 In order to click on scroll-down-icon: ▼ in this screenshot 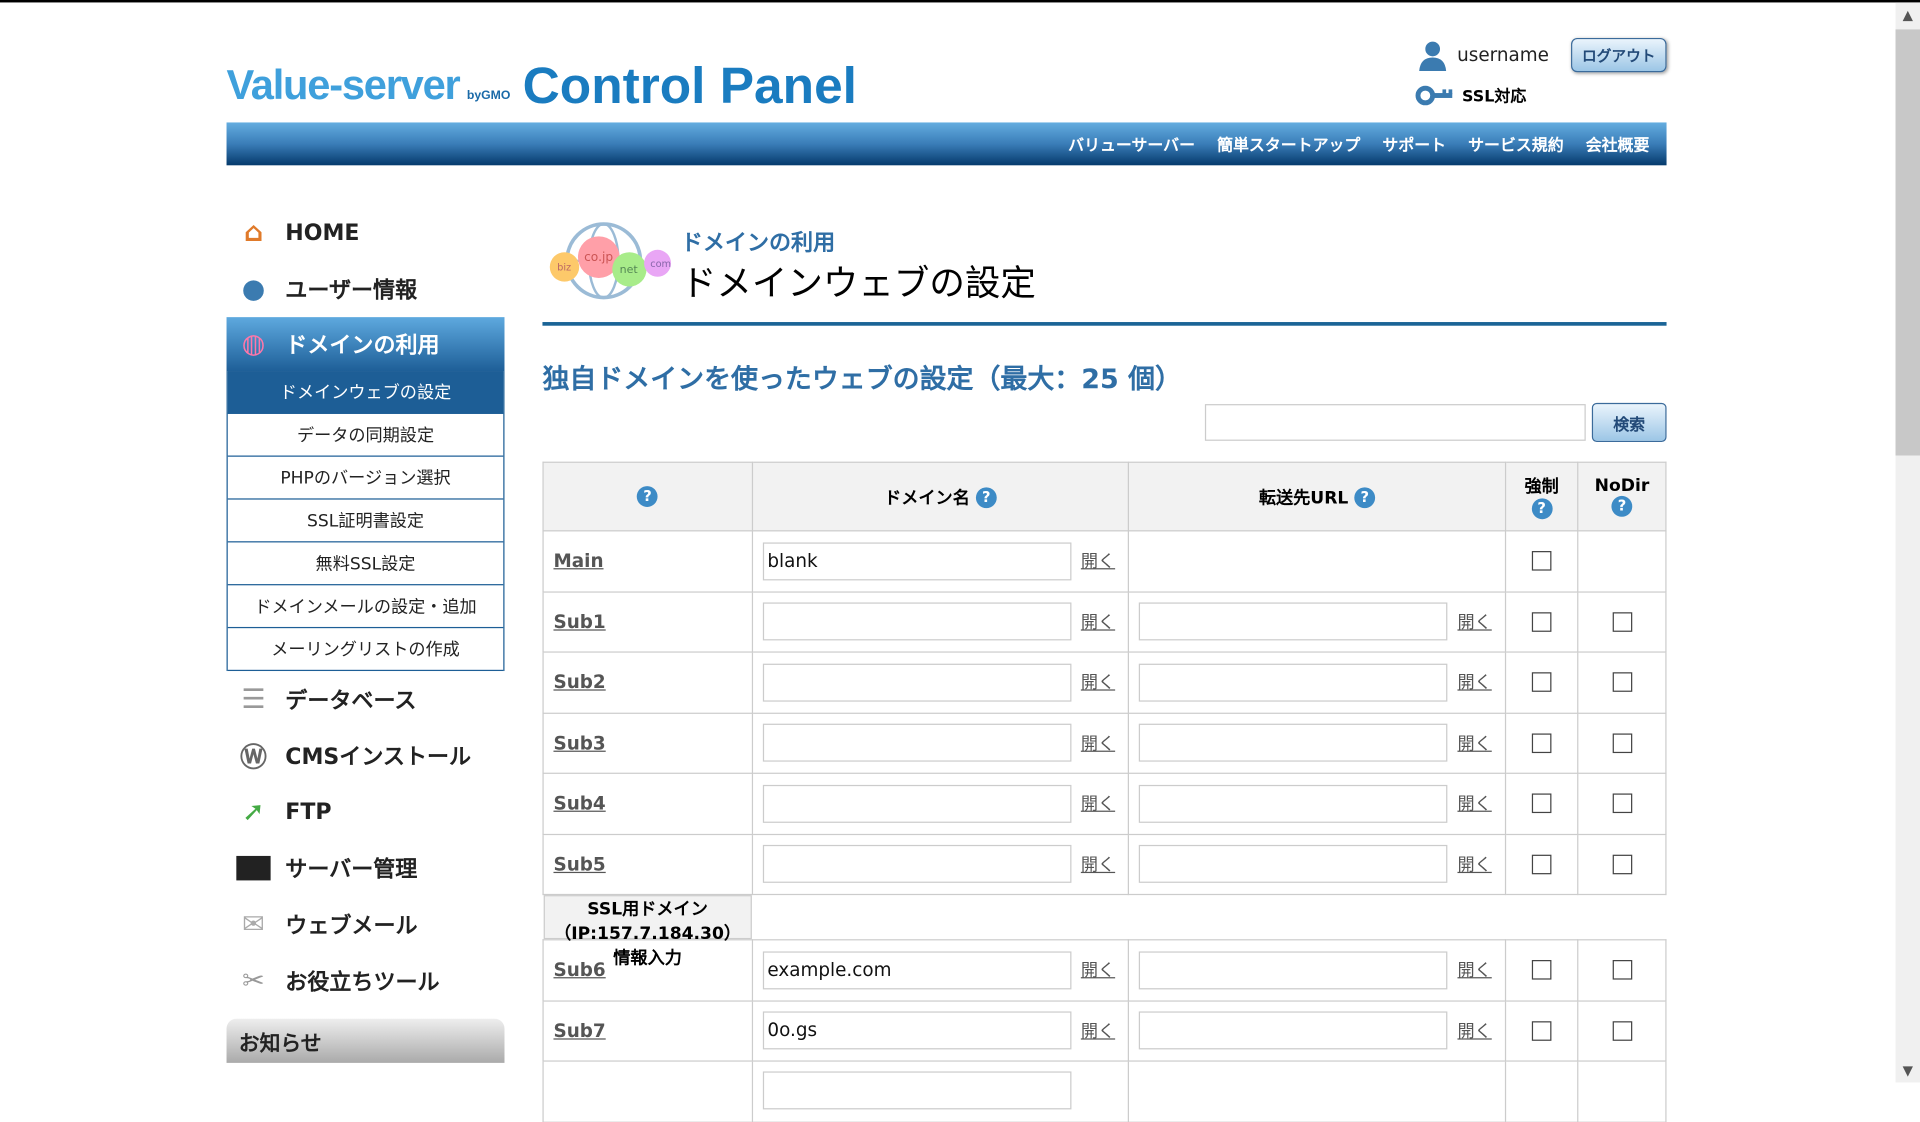, I will do `click(1907, 1070)`.